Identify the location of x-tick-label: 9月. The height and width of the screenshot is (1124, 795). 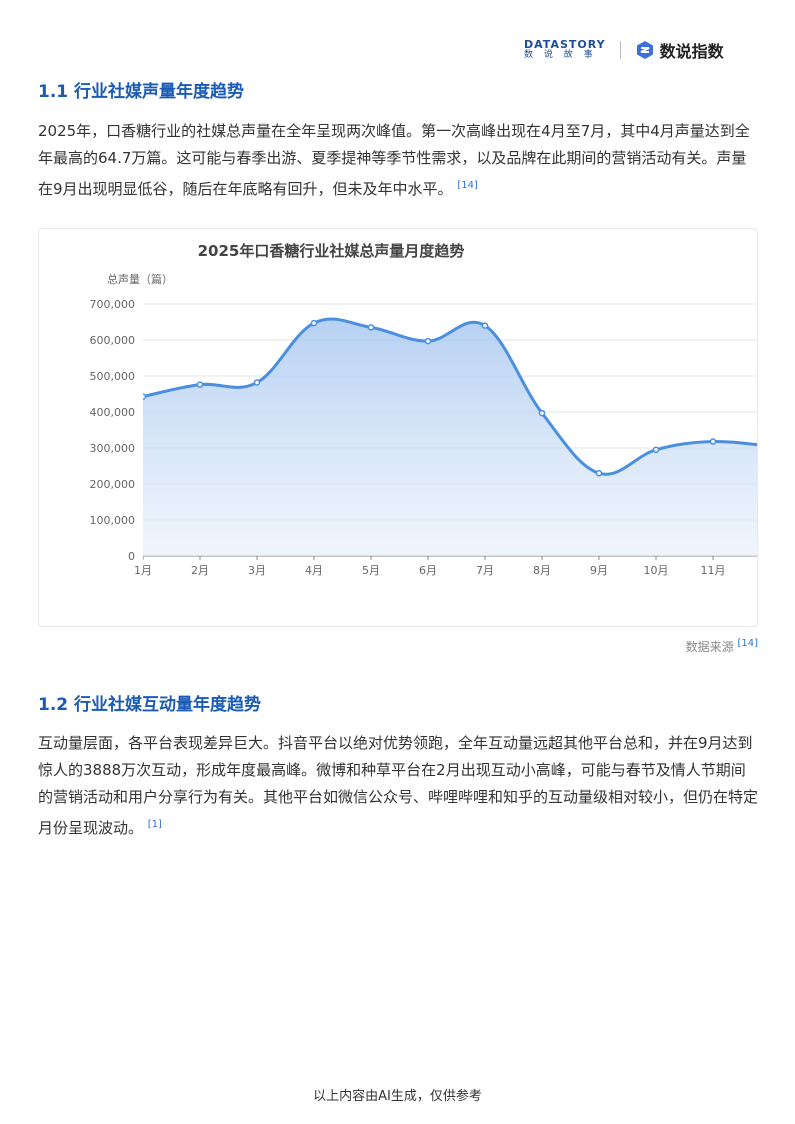
(599, 570).